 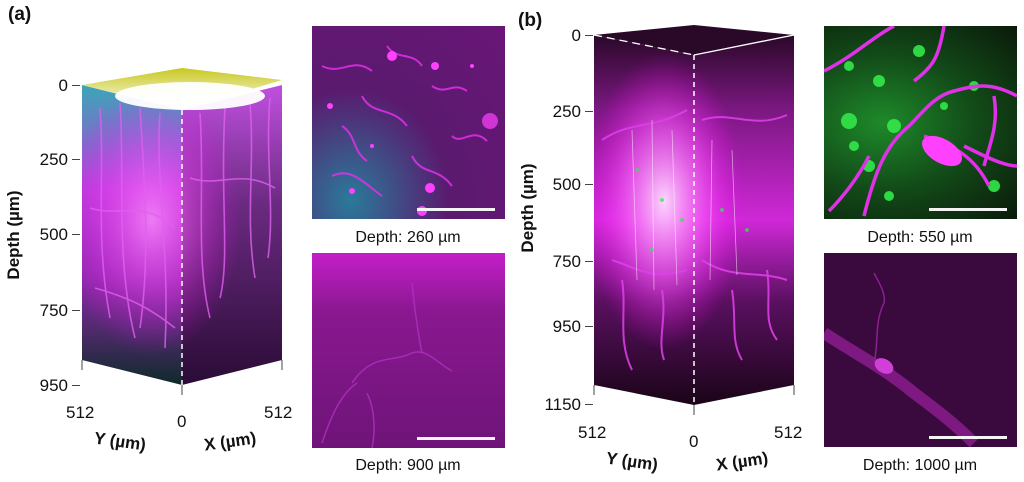 What do you see at coordinates (562, 404) in the screenshot?
I see `panel-b-ytick-1150: 1150` at bounding box center [562, 404].